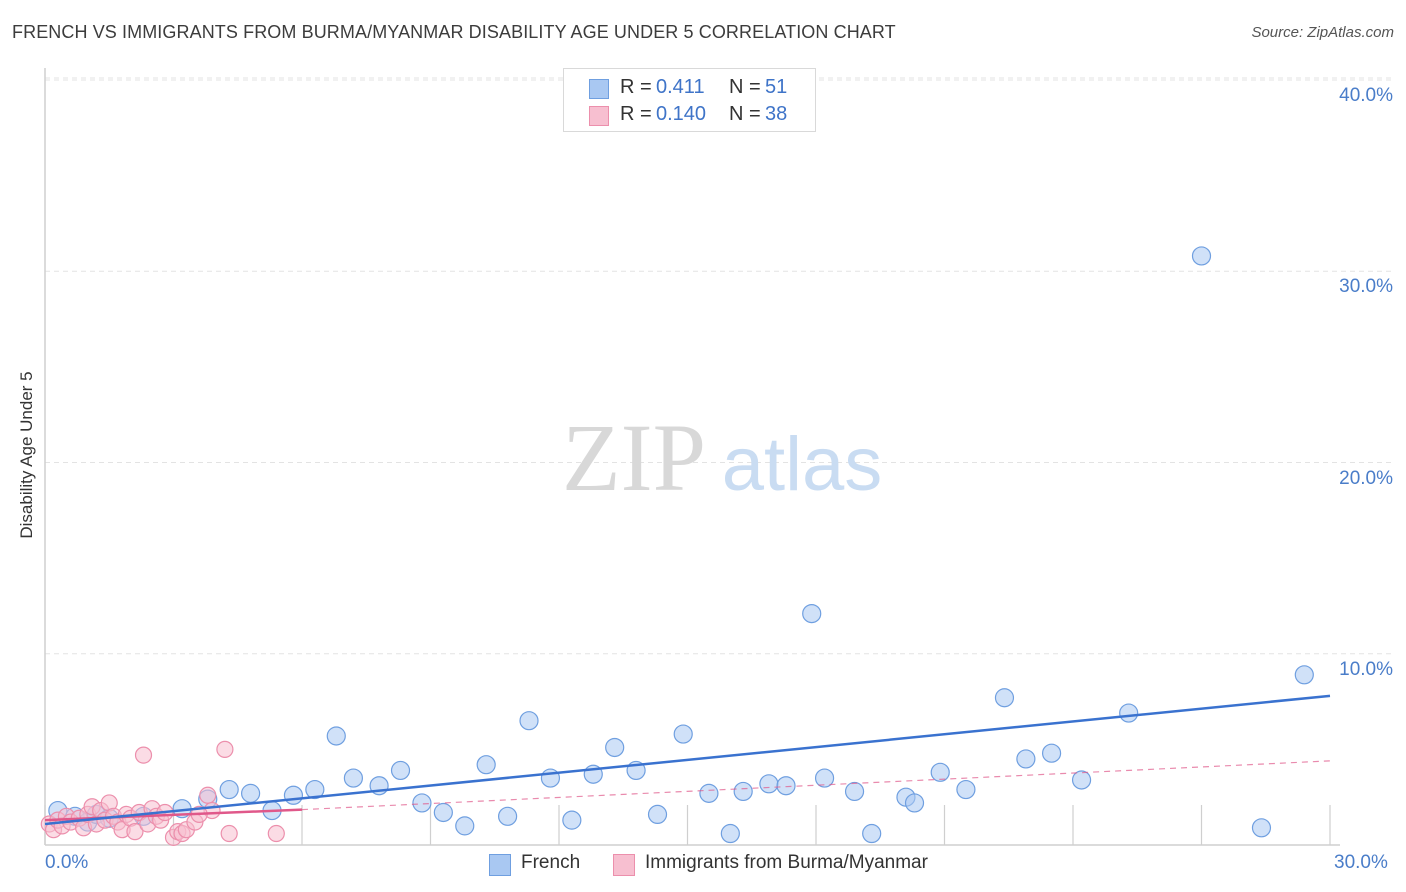 The height and width of the screenshot is (892, 1406). What do you see at coordinates (1366, 287) in the screenshot?
I see `y-tick-label: 30.0%` at bounding box center [1366, 287].